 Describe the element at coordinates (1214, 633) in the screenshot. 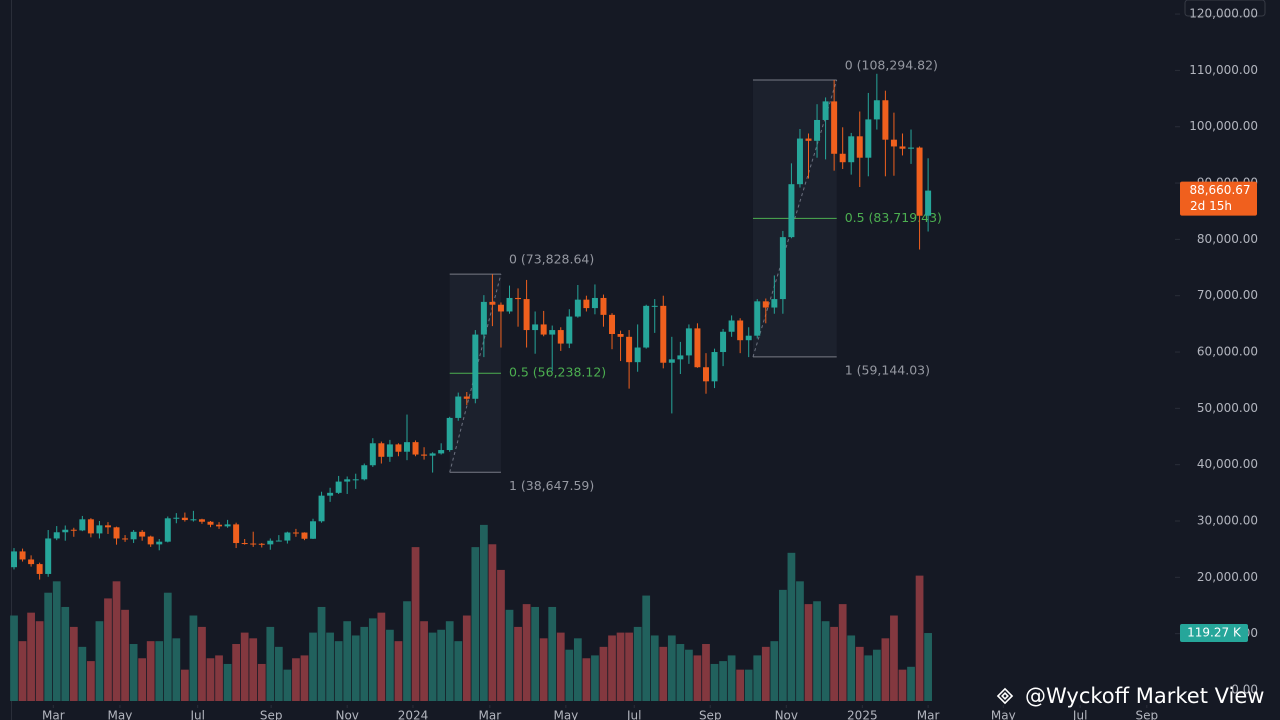

I see `volume-tag-label: 119.27 K` at that location.